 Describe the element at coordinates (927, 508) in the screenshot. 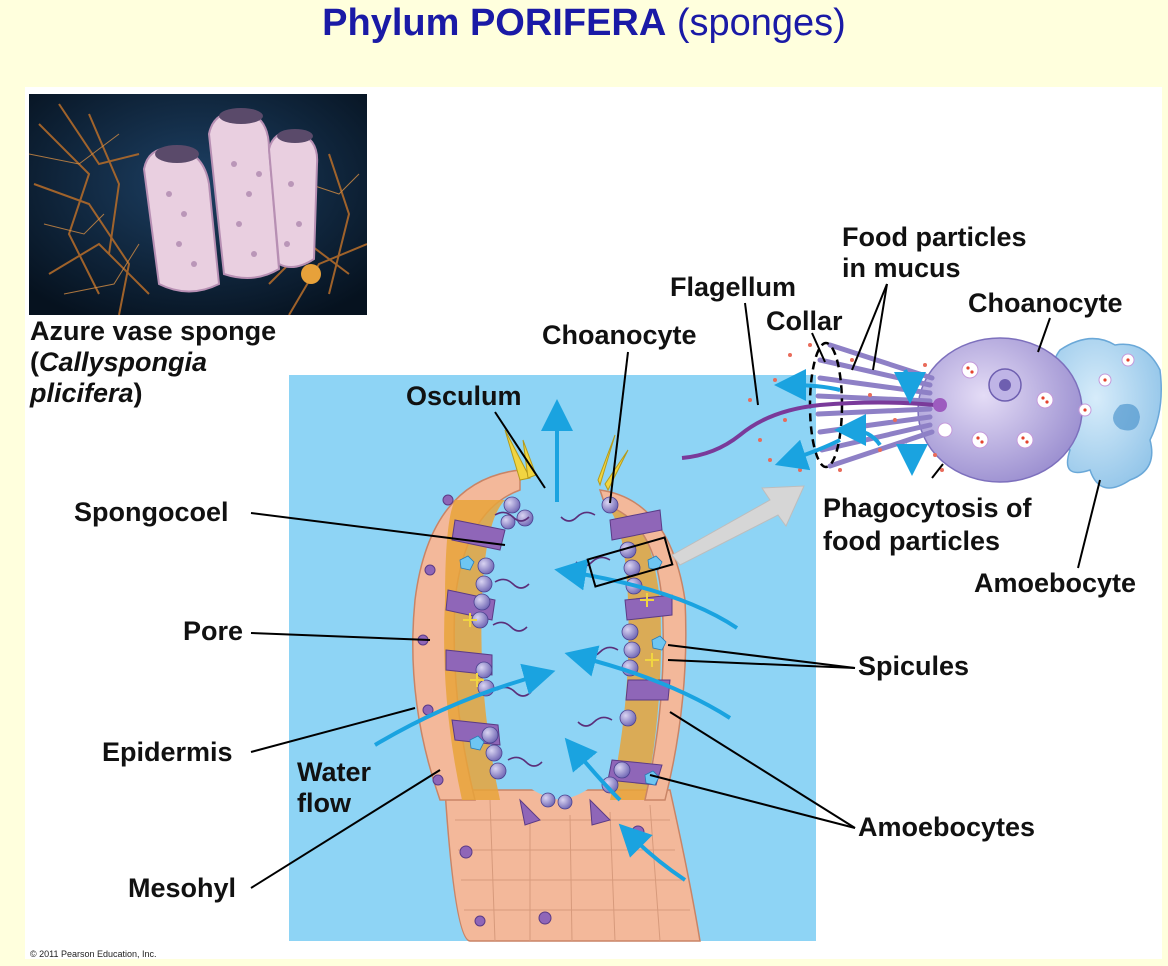

I see `phagocytosis-line-1: Phagocytosis of` at that location.